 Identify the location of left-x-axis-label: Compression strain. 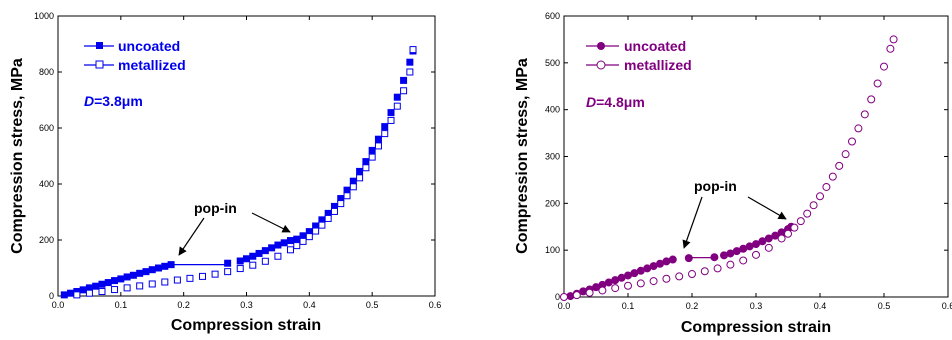
(246, 325).